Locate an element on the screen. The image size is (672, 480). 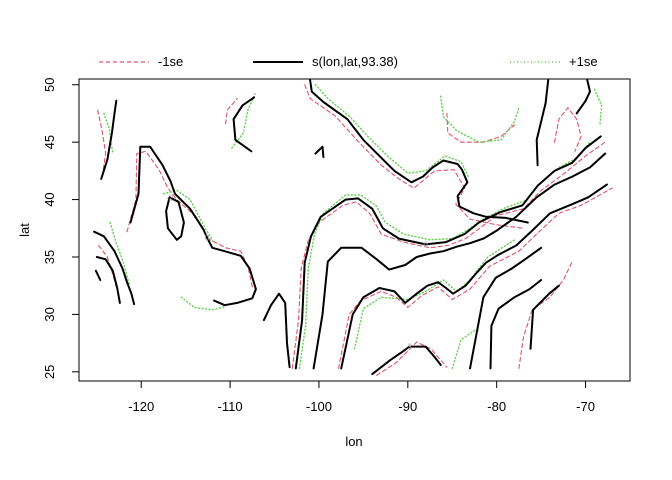
y-tick-label: 30 is located at coordinates (49, 314).